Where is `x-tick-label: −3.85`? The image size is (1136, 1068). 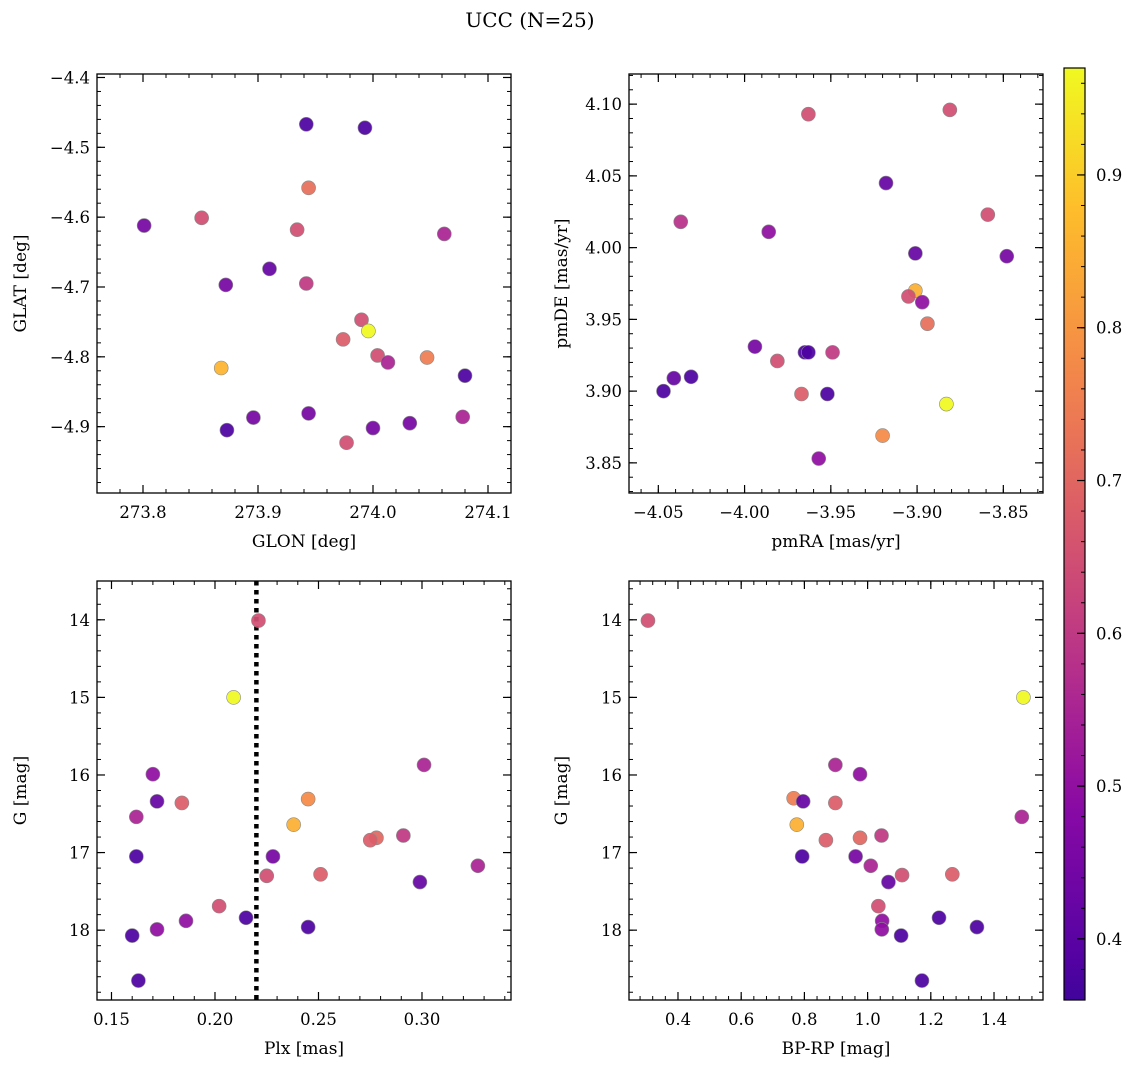
x-tick-label: −3.85 is located at coordinates (1003, 512).